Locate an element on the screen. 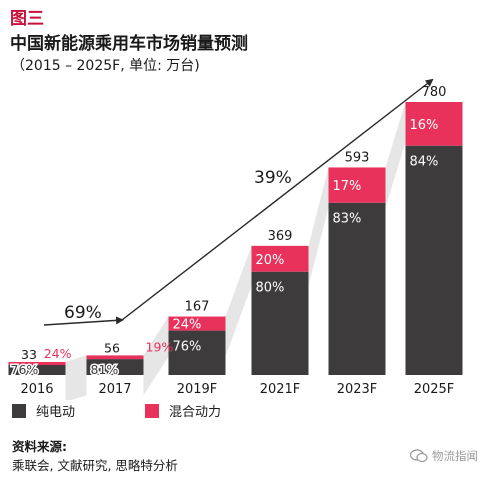 The image size is (496, 478). pct-label-phev: 19% is located at coordinates (160, 346).